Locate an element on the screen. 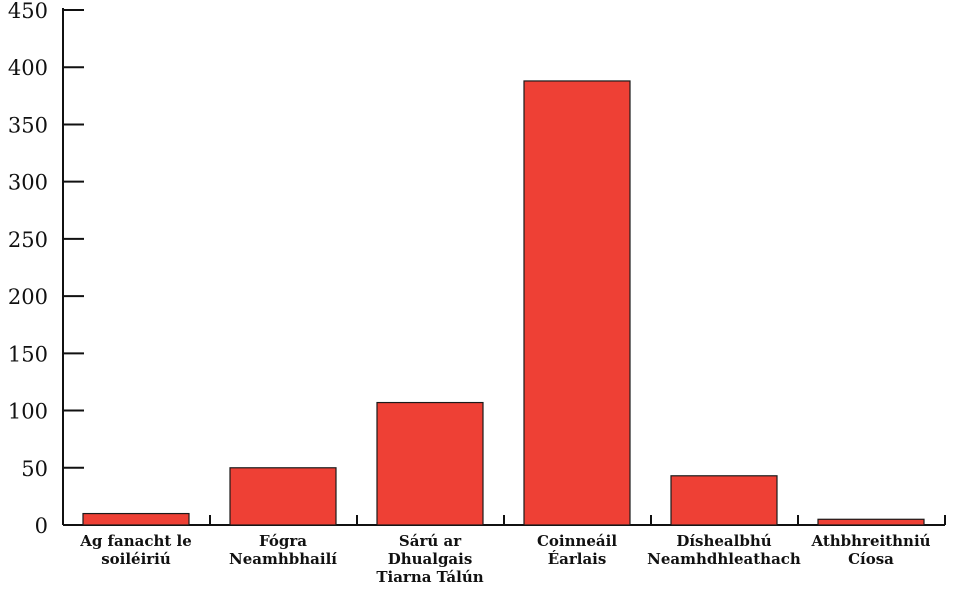 The width and height of the screenshot is (955, 593). y-tick-label: 300 is located at coordinates (28, 183).